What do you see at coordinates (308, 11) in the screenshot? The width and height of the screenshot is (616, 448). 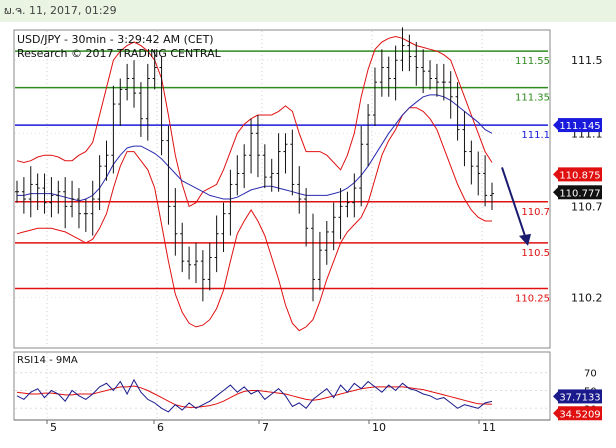 I see `top-bar: ພ.ຈ. 11, 2017, 01:29` at bounding box center [308, 11].